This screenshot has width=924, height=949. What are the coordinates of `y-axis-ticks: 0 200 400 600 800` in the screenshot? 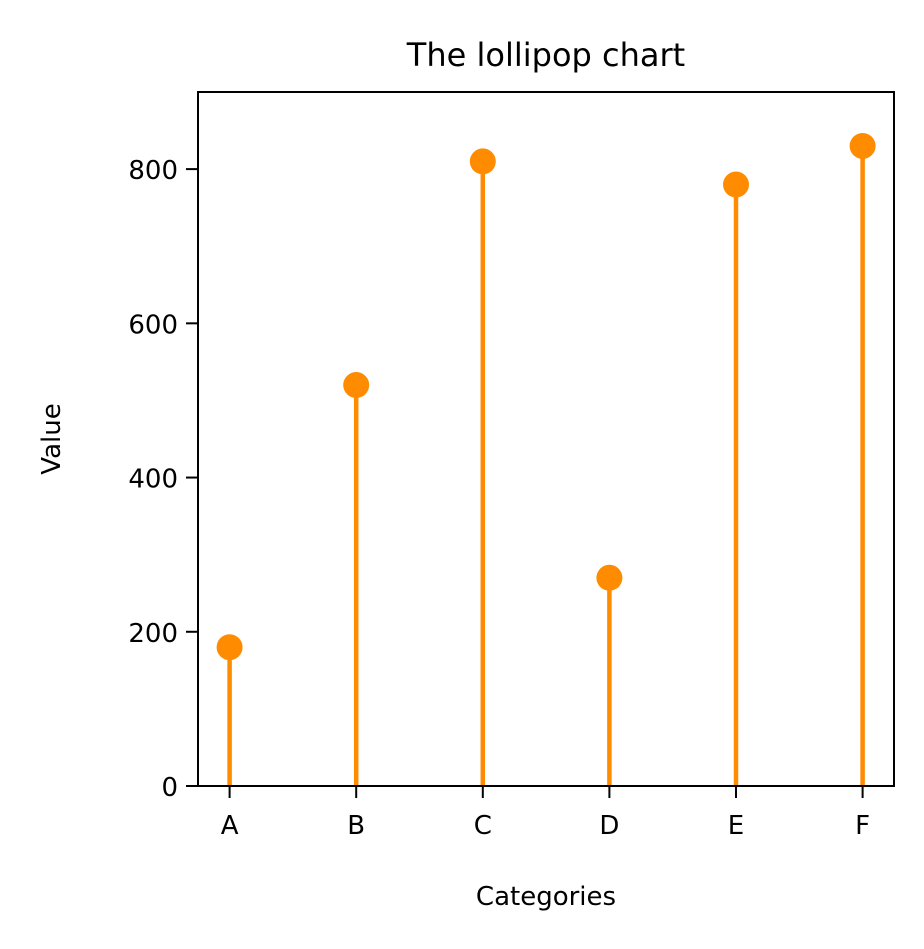 It's located at (163, 479).